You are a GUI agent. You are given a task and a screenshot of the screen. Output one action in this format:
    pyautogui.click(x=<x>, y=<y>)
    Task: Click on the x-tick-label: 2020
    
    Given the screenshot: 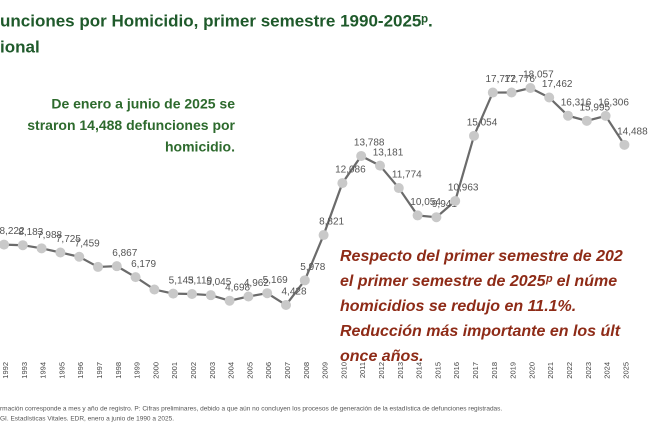 What is the action you would take?
    pyautogui.click(x=531, y=370)
    